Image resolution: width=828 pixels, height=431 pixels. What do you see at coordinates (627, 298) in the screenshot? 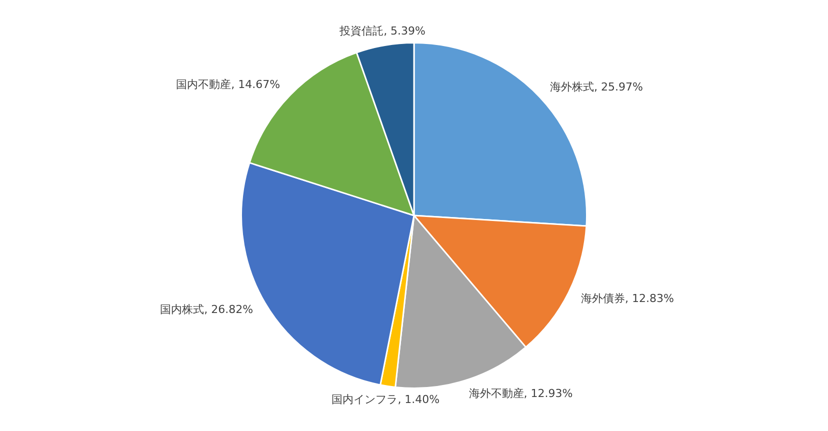
I see `slice-label: 海外債券, 12.83%` at bounding box center [627, 298].